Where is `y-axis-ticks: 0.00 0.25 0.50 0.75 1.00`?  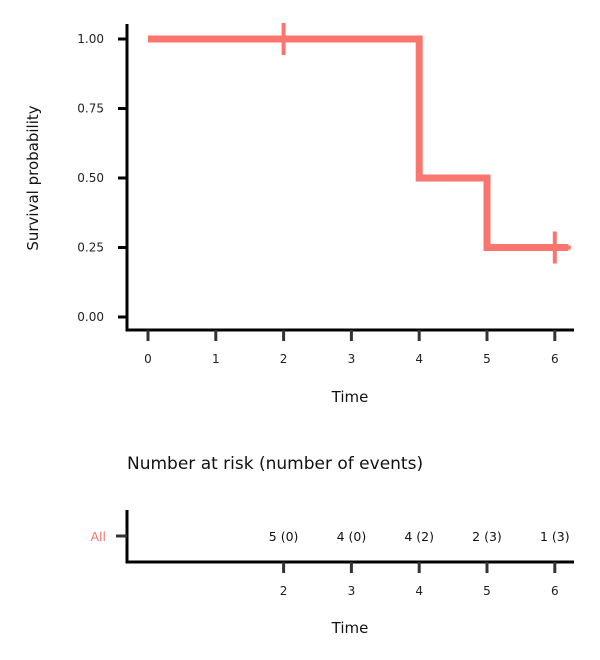
y-axis-ticks: 0.00 0.25 0.50 0.75 1.00 is located at coordinates (102, 178).